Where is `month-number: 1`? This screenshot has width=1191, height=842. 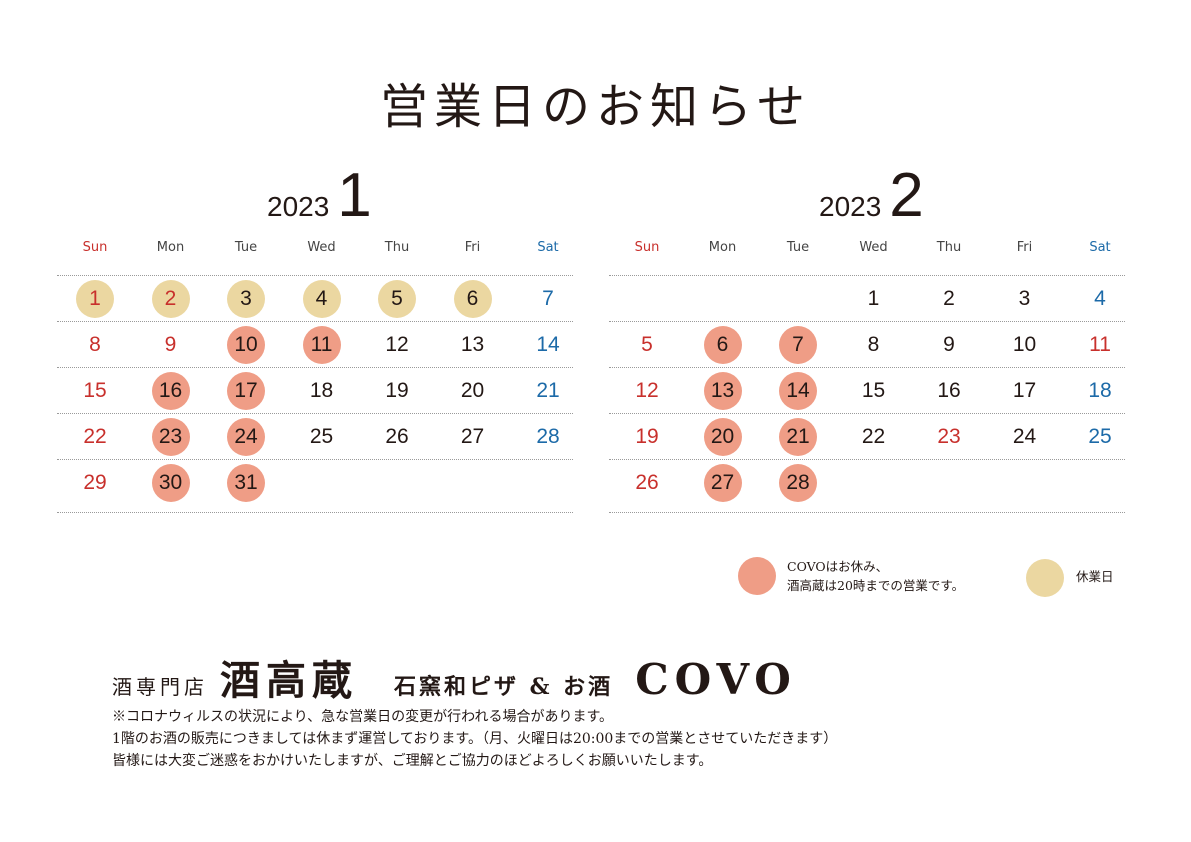
month-number: 1 is located at coordinates (354, 195).